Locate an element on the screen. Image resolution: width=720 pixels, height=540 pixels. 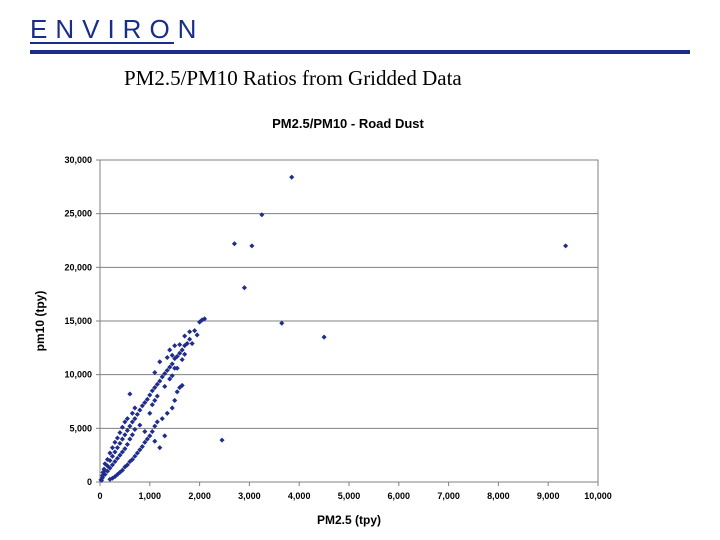
x-tick-label: 7,000 is located at coordinates (448, 496).